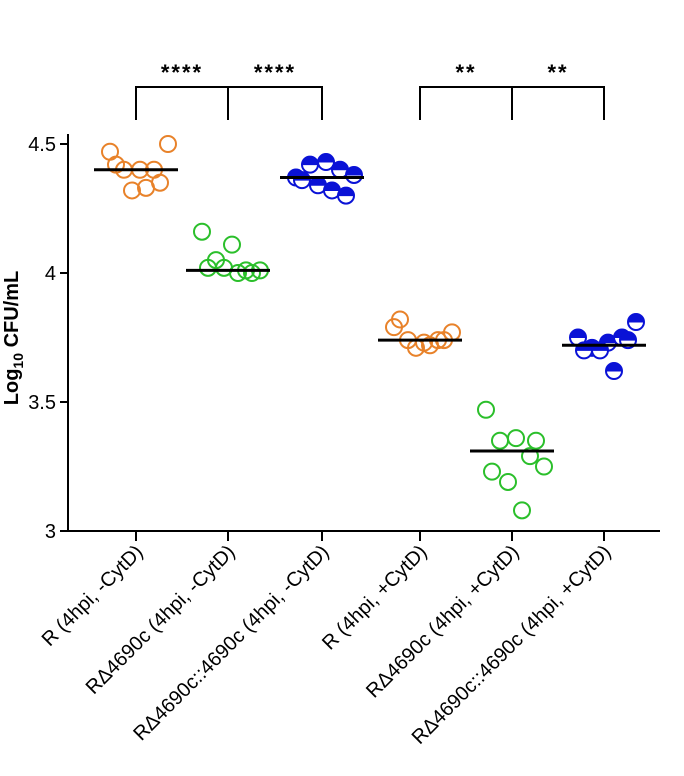  I want to click on x-category-label: RΔ4690c::4690c (4hpi, -CytD), so click(231, 643).